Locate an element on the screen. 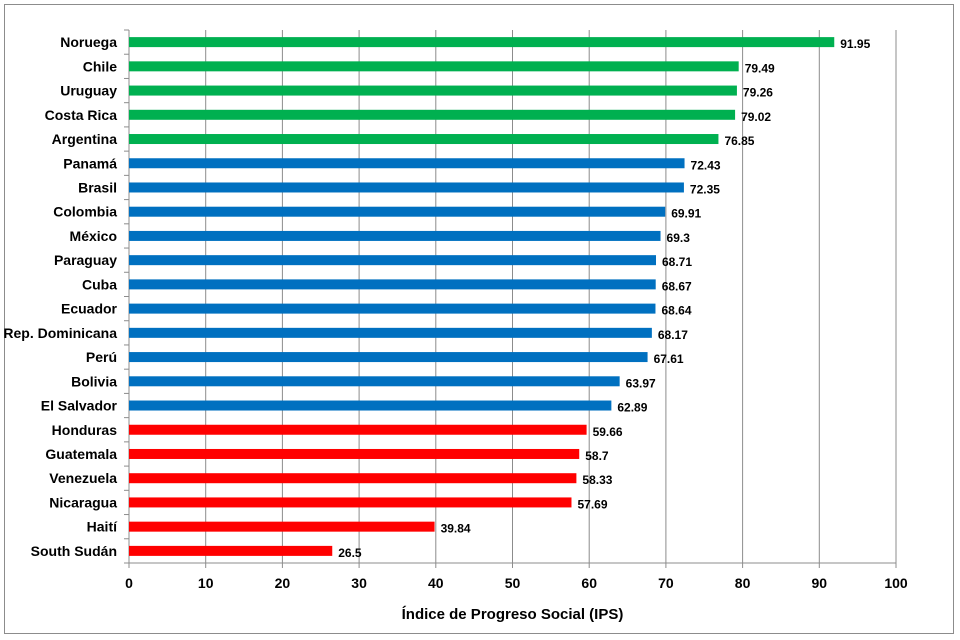 This screenshot has width=960, height=640. x-tick-label: 0 is located at coordinates (129, 583).